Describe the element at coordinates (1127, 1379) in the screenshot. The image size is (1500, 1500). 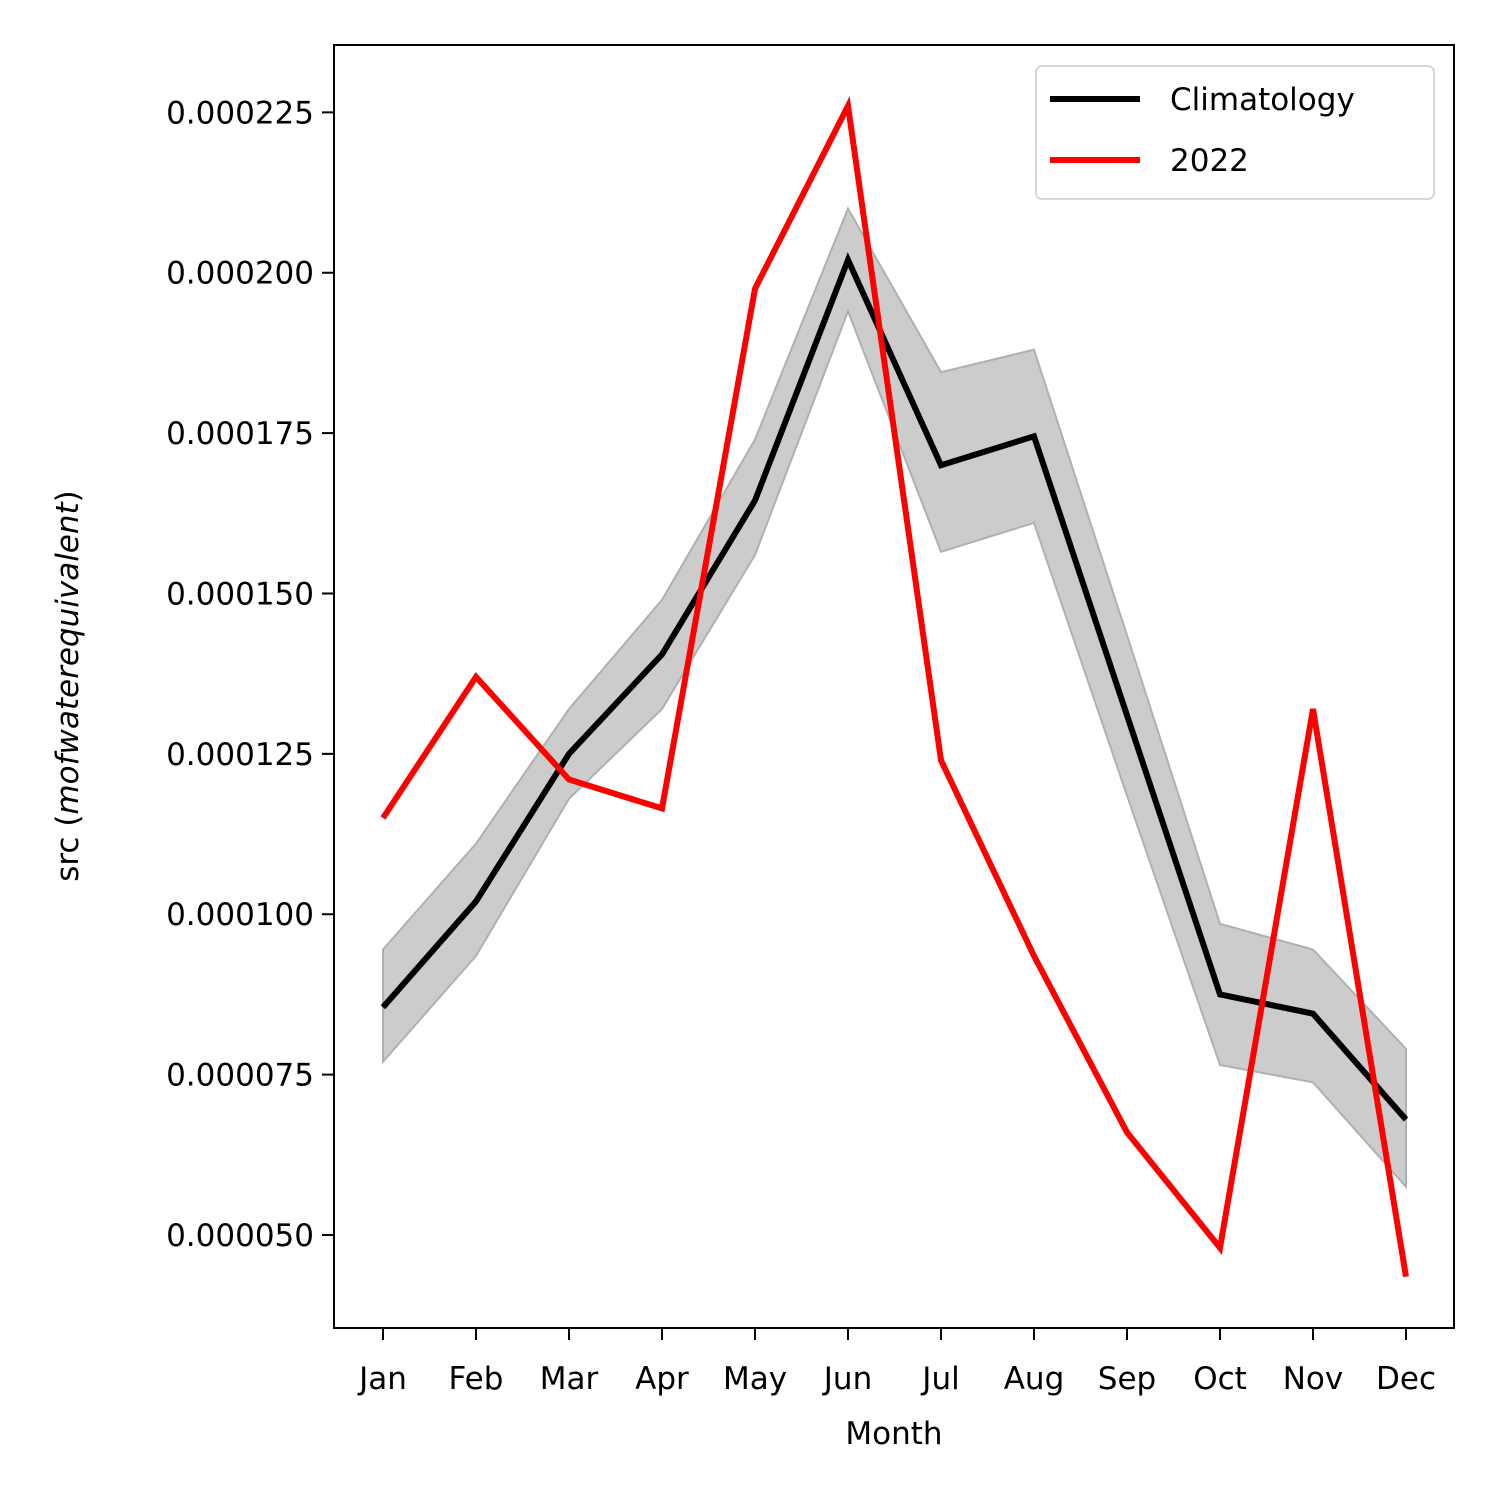
I see `x-tick-label-sep: Sep` at that location.